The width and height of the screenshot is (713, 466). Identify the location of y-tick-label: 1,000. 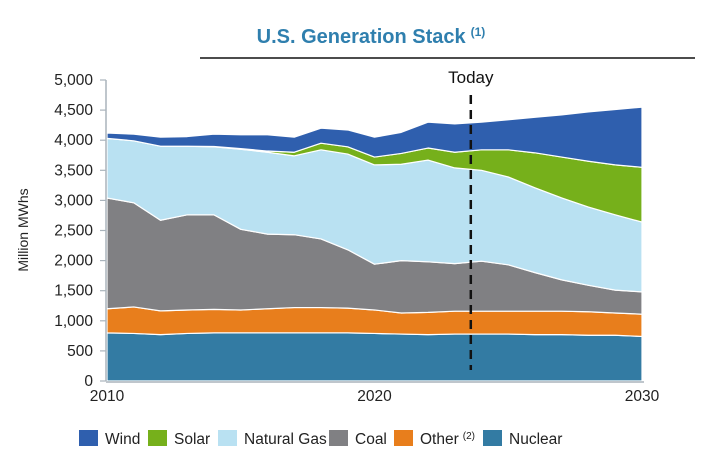
(73, 321).